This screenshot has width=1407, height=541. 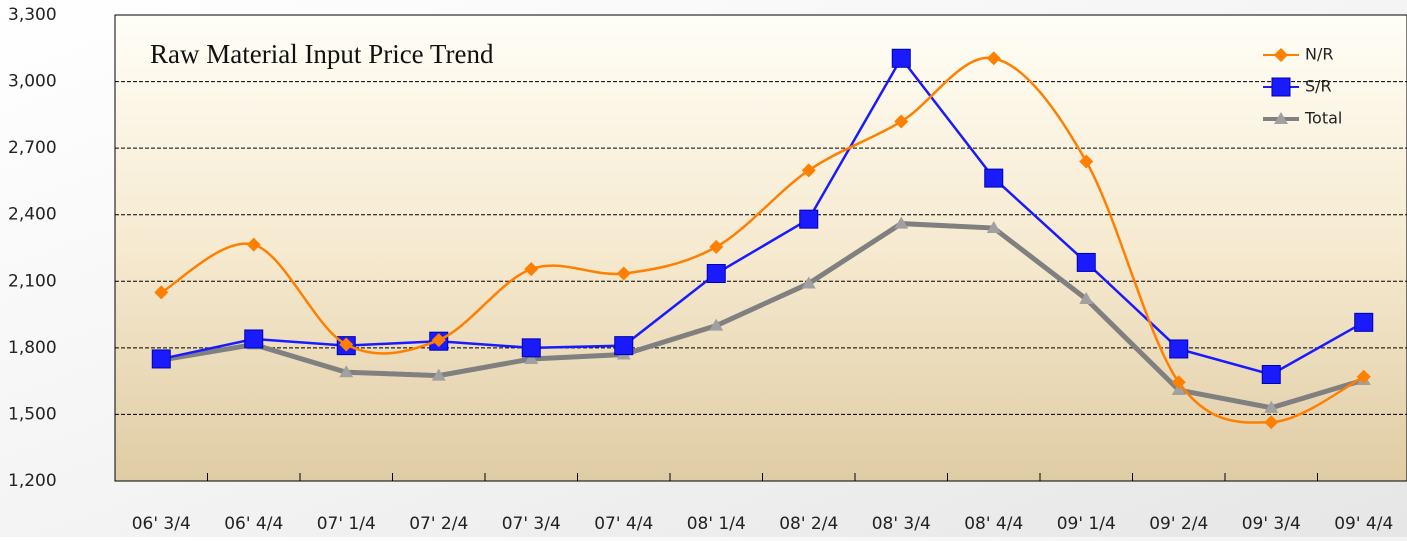 What do you see at coordinates (1086, 524) in the screenshot?
I see `x-tick-label: 09' 1/4` at bounding box center [1086, 524].